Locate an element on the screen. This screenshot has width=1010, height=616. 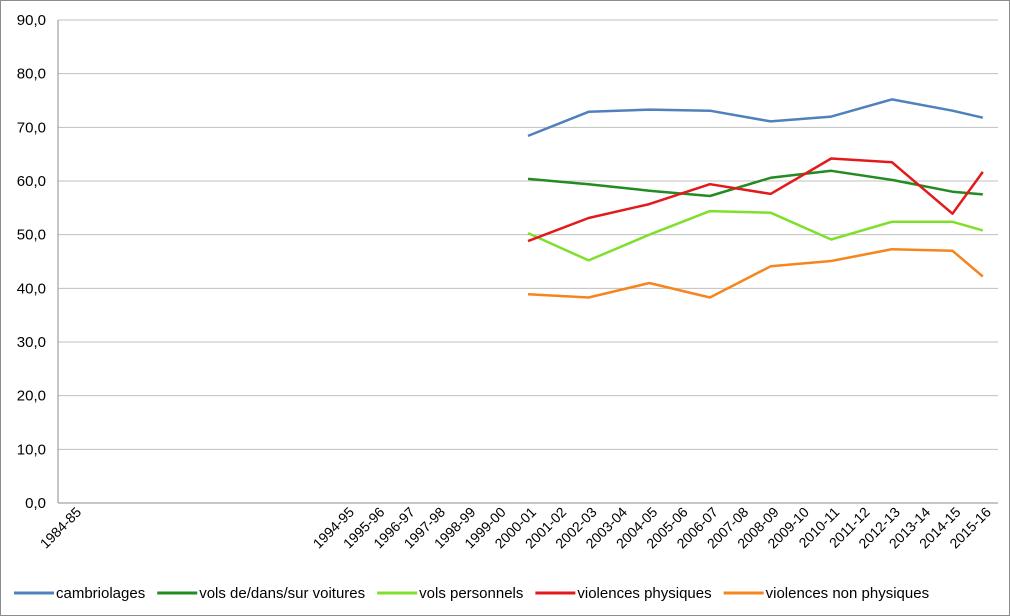
series-lines is located at coordinates (755, 198).